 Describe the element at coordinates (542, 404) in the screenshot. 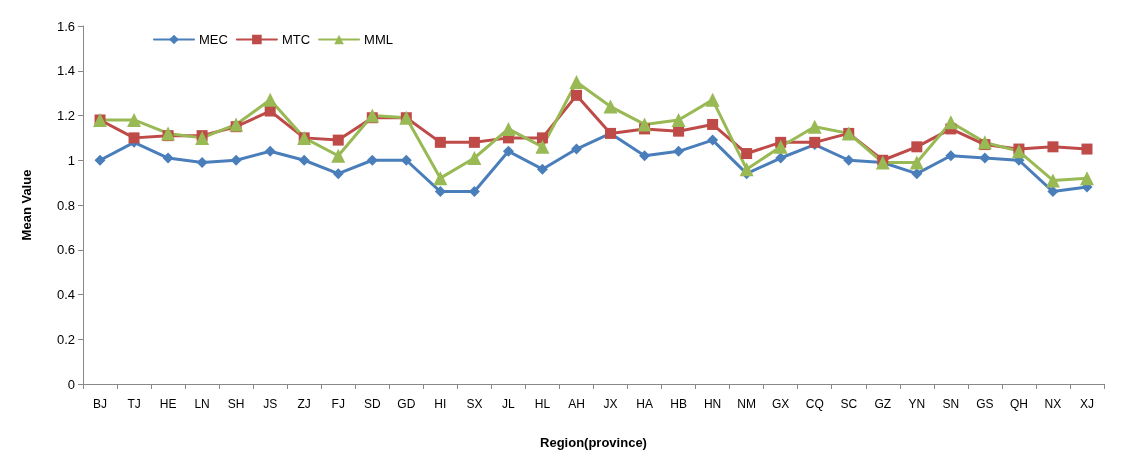

I see `x-tick-label: HL` at that location.